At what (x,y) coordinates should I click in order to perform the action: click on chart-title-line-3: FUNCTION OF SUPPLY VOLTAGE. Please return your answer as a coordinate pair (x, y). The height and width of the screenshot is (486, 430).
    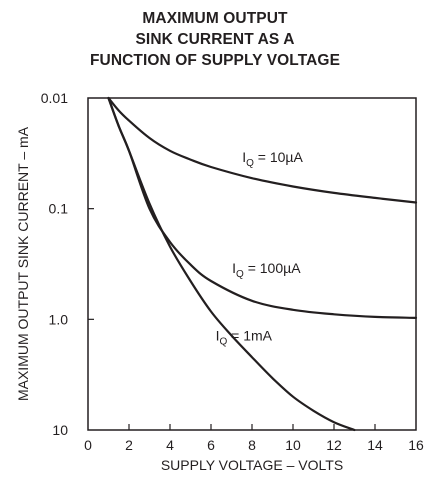
    Looking at the image, I should click on (215, 60).